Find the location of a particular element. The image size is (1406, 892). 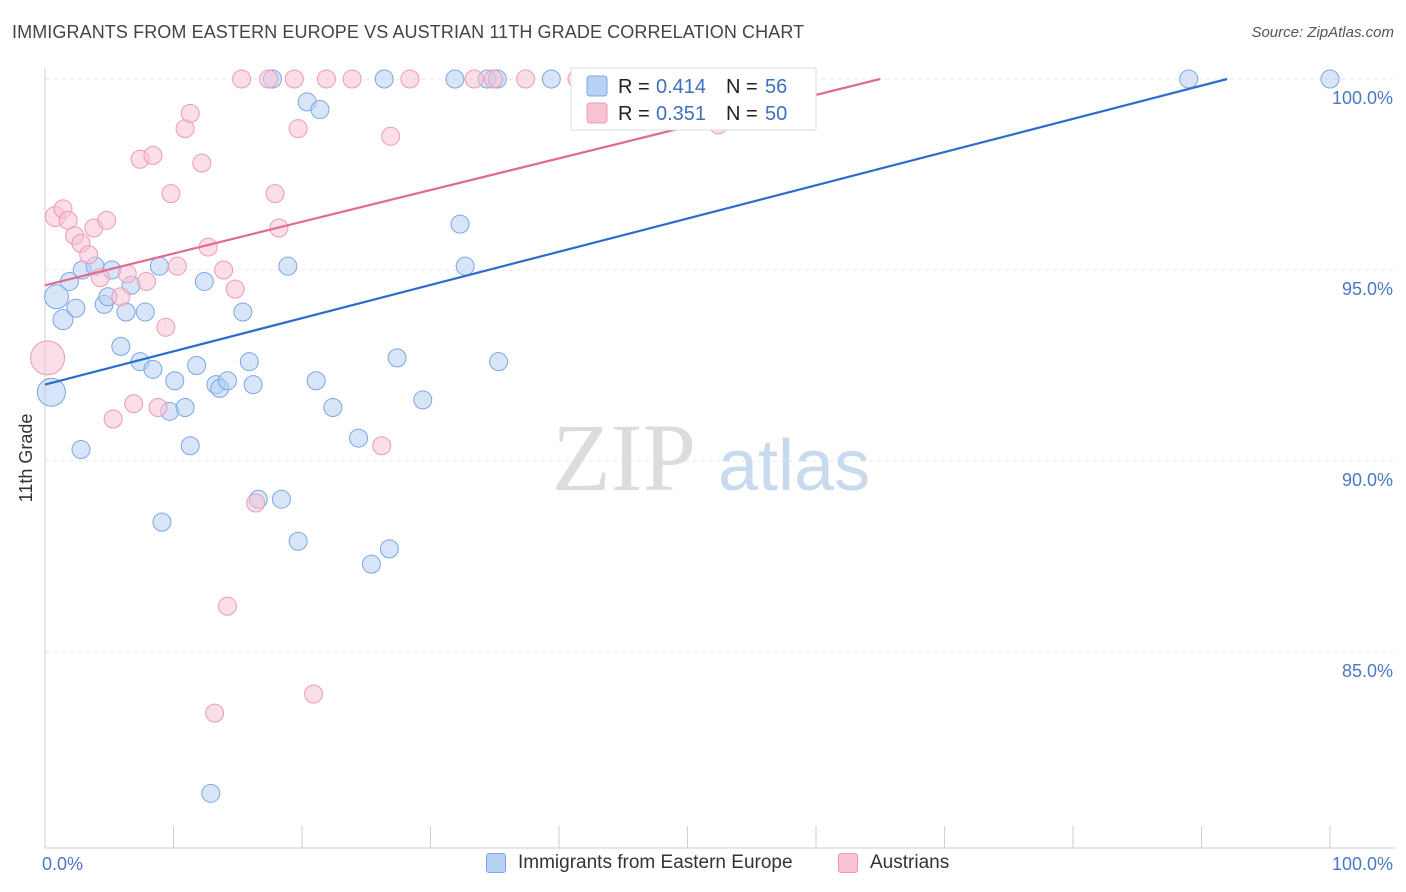

stats-legend-swatch-eastern-europe is located at coordinates (597, 86).